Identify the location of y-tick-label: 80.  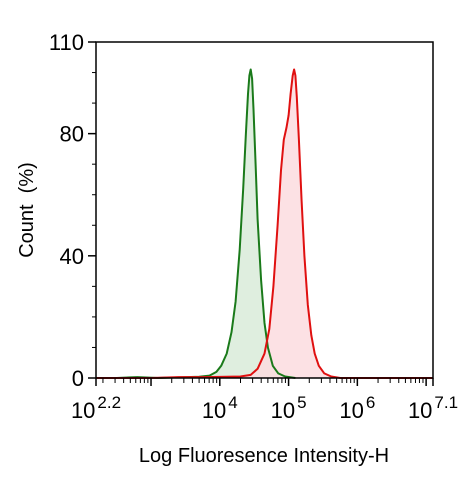
(72, 134).